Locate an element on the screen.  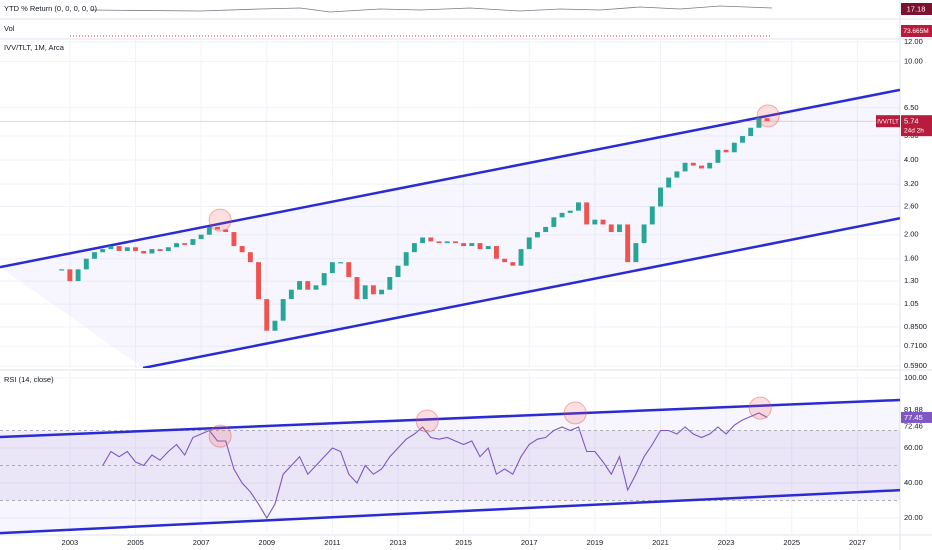
x-tick-label: 2013 is located at coordinates (398, 542).